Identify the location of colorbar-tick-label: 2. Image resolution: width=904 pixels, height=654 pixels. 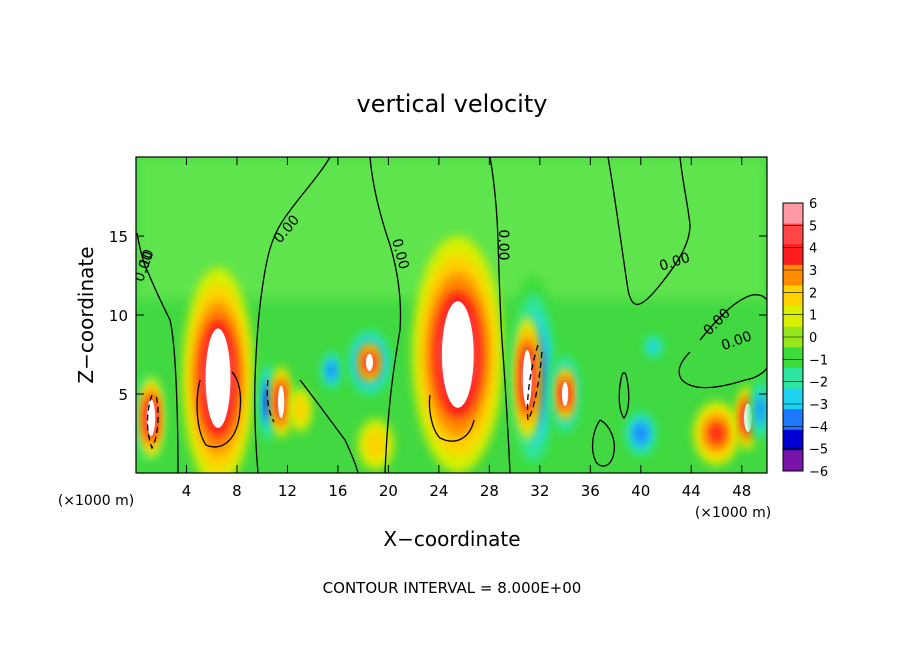
(813, 293).